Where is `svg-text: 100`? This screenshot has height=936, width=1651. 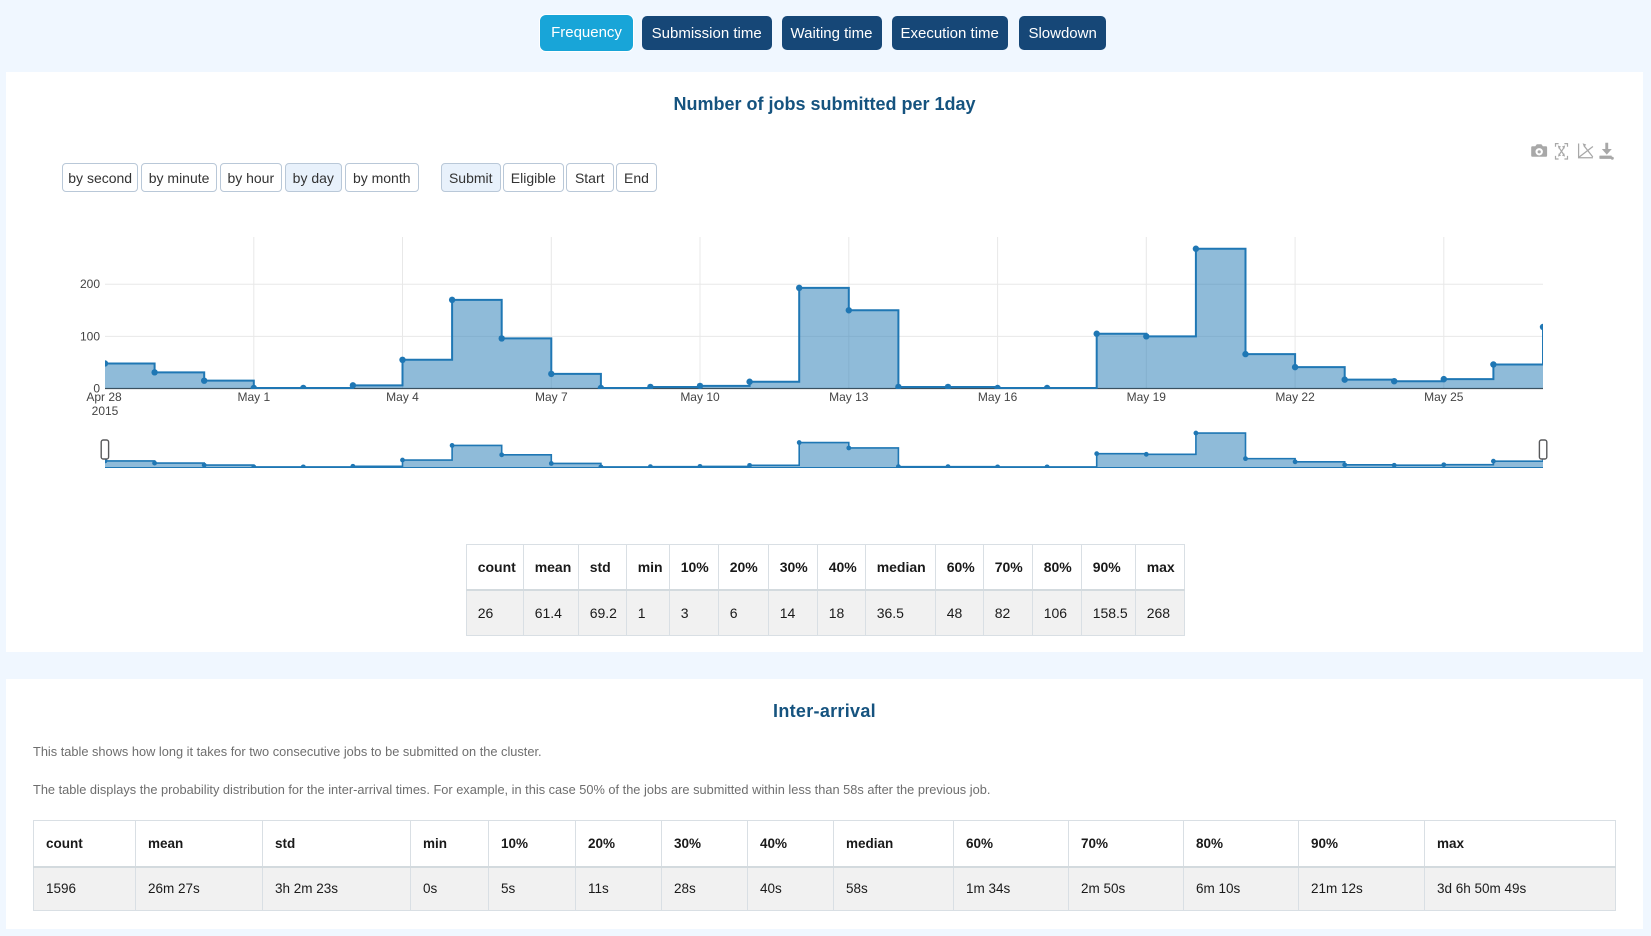
svg-text: 100 is located at coordinates (90, 336).